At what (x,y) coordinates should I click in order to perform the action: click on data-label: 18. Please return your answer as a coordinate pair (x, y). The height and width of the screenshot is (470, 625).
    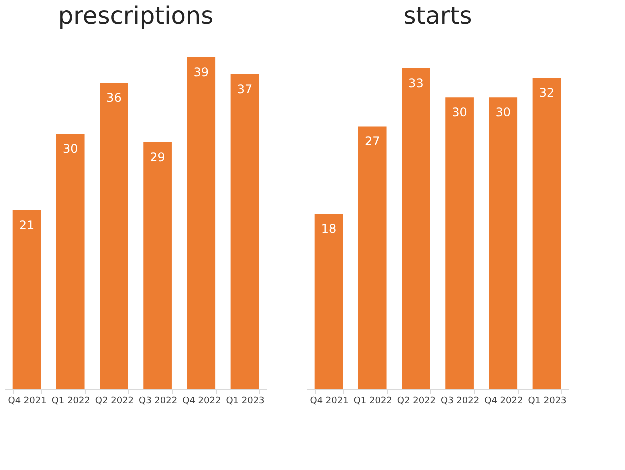
    Looking at the image, I should click on (329, 229).